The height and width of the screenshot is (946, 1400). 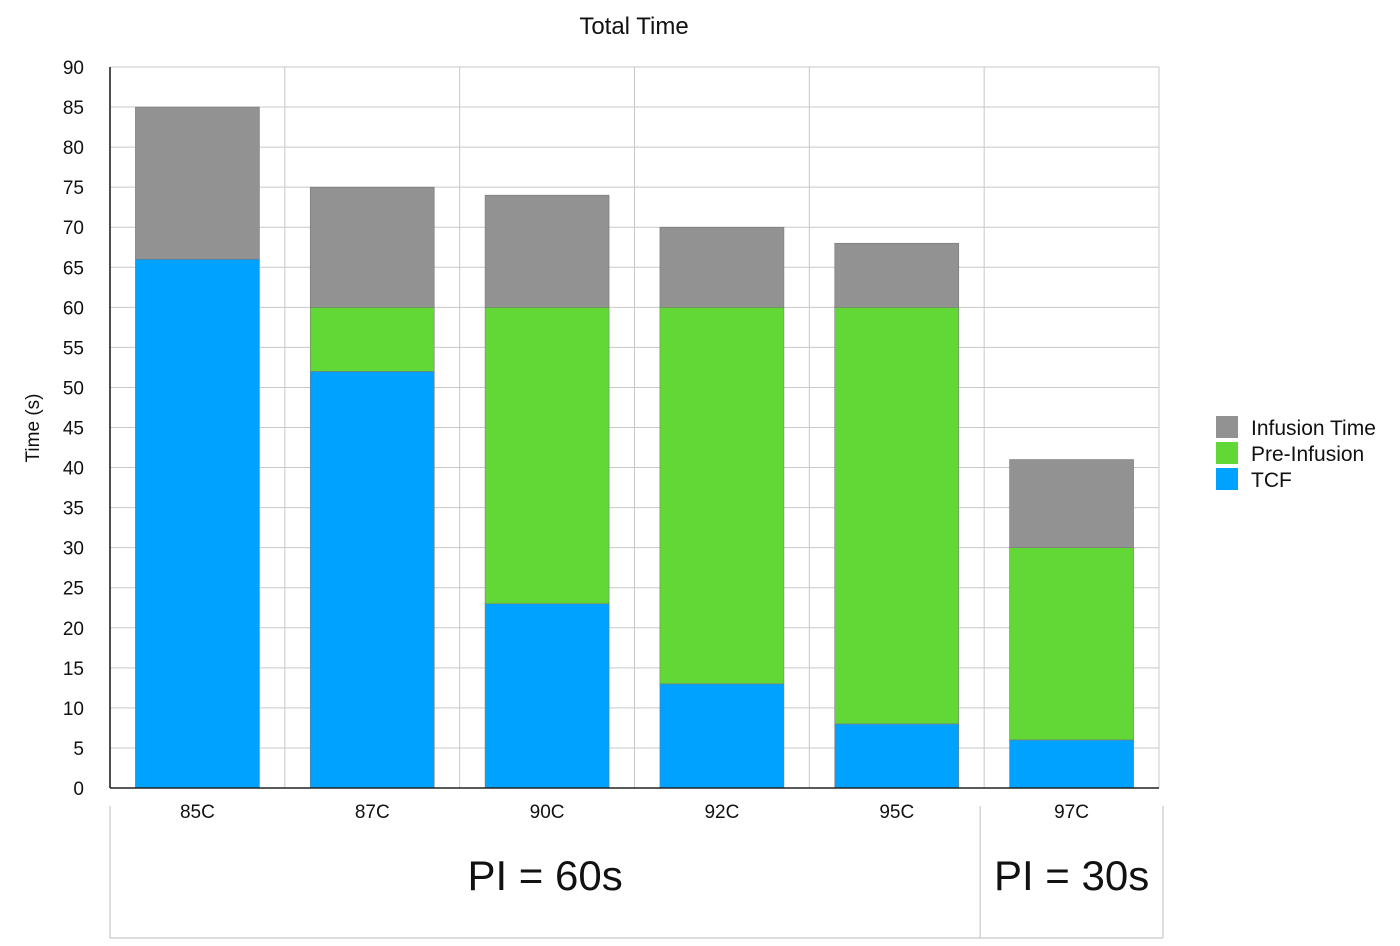 I want to click on y-tick-20: 20, so click(x=73, y=629).